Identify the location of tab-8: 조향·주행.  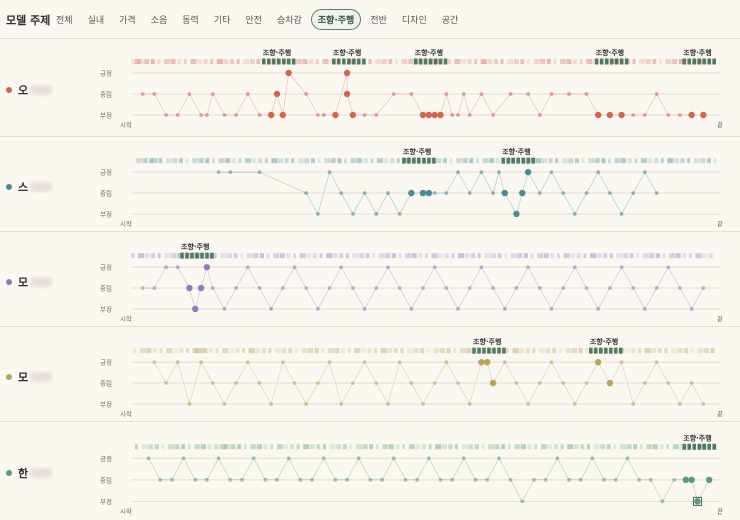
(336, 19).